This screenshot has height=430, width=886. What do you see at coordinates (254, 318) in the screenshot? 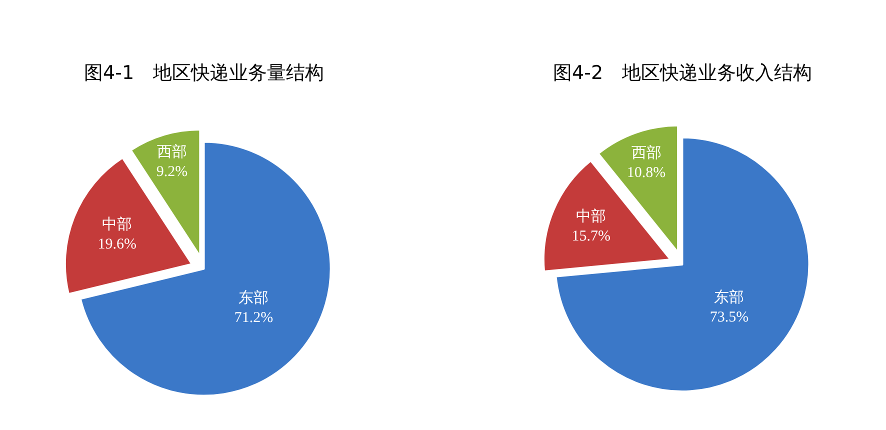
I see `data-label: 71.2%` at bounding box center [254, 318].